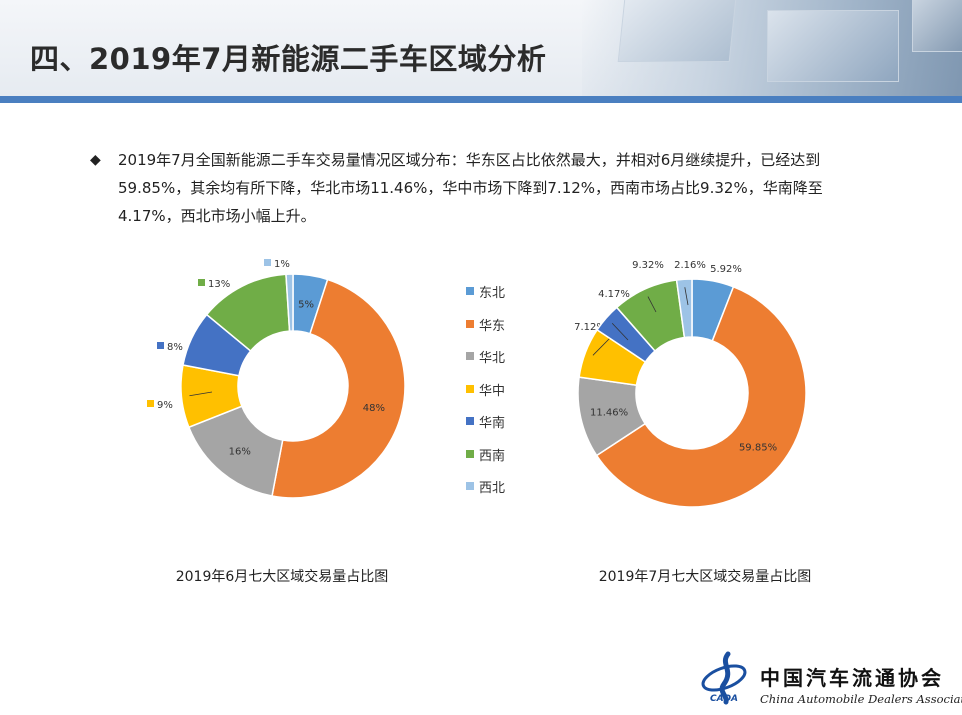 The image size is (962, 715). I want to click on data-label-july: 59.85%, so click(758, 448).